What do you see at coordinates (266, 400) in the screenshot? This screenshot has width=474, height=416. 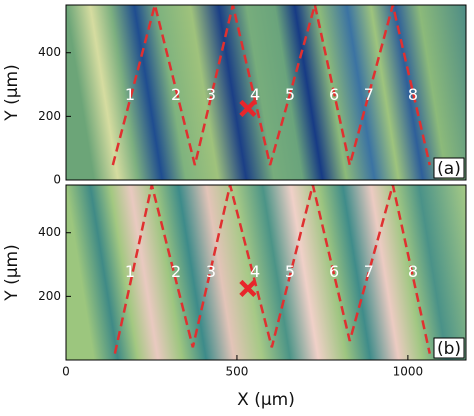 I see `x-axis-label: X (μm)` at bounding box center [266, 400].